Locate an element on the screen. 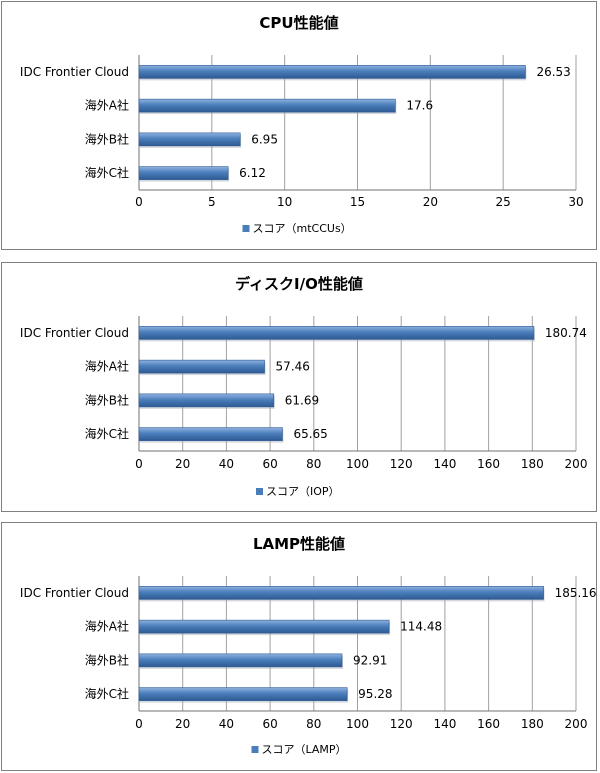  bar-value-label: 95.28 is located at coordinates (375, 694).